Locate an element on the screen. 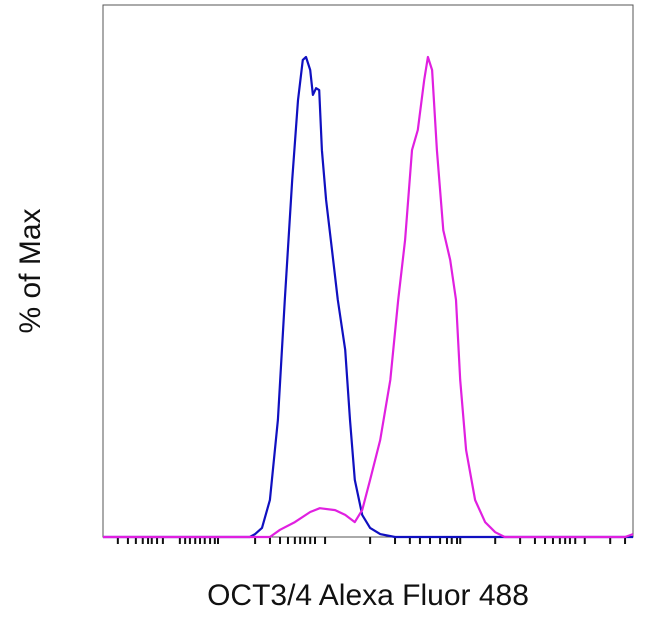  y-axis-label: % of Max is located at coordinates (30, 270).